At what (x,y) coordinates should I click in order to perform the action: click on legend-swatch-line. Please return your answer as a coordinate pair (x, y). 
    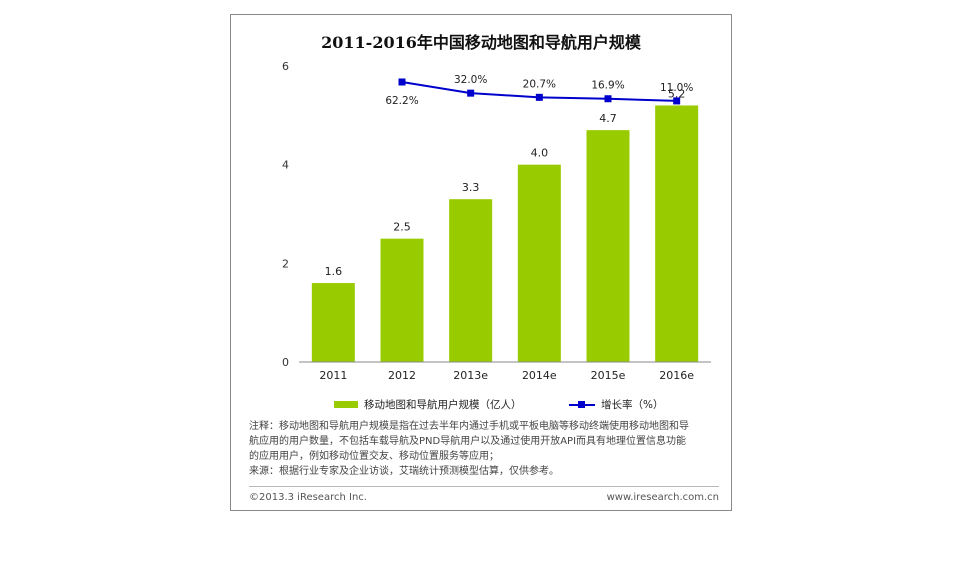
    Looking at the image, I should click on (582, 405).